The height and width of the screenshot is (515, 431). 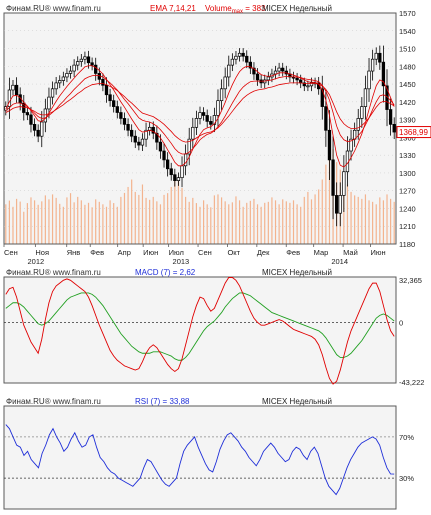 I want to click on rsi-y-tick: 30%, so click(x=406, y=478).